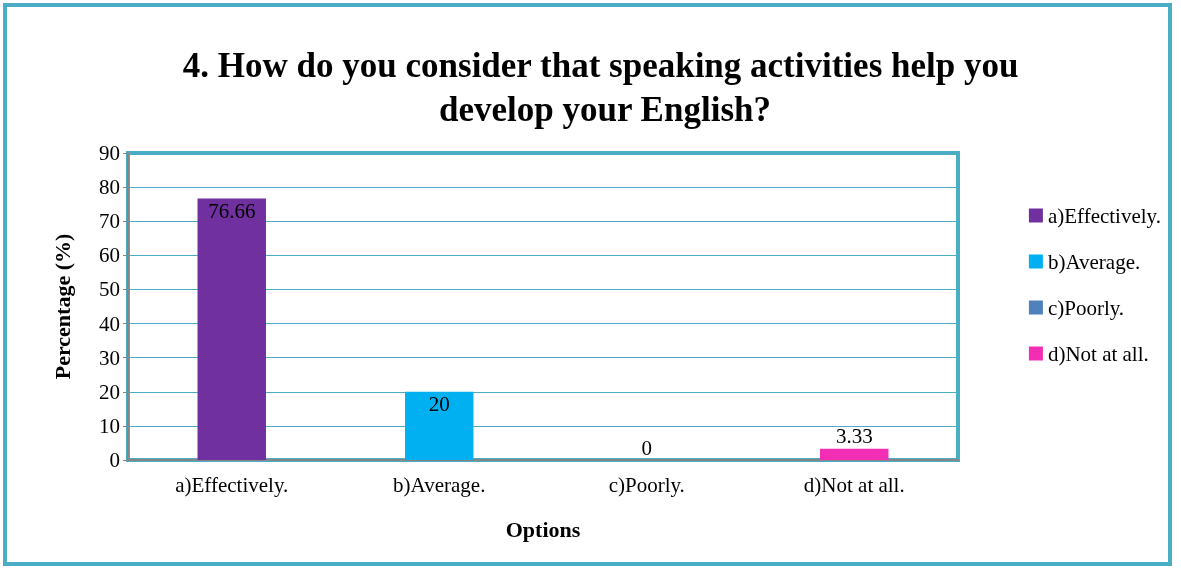 Image resolution: width=1181 pixels, height=569 pixels. What do you see at coordinates (109, 323) in the screenshot?
I see `y-tick-label: 40` at bounding box center [109, 323].